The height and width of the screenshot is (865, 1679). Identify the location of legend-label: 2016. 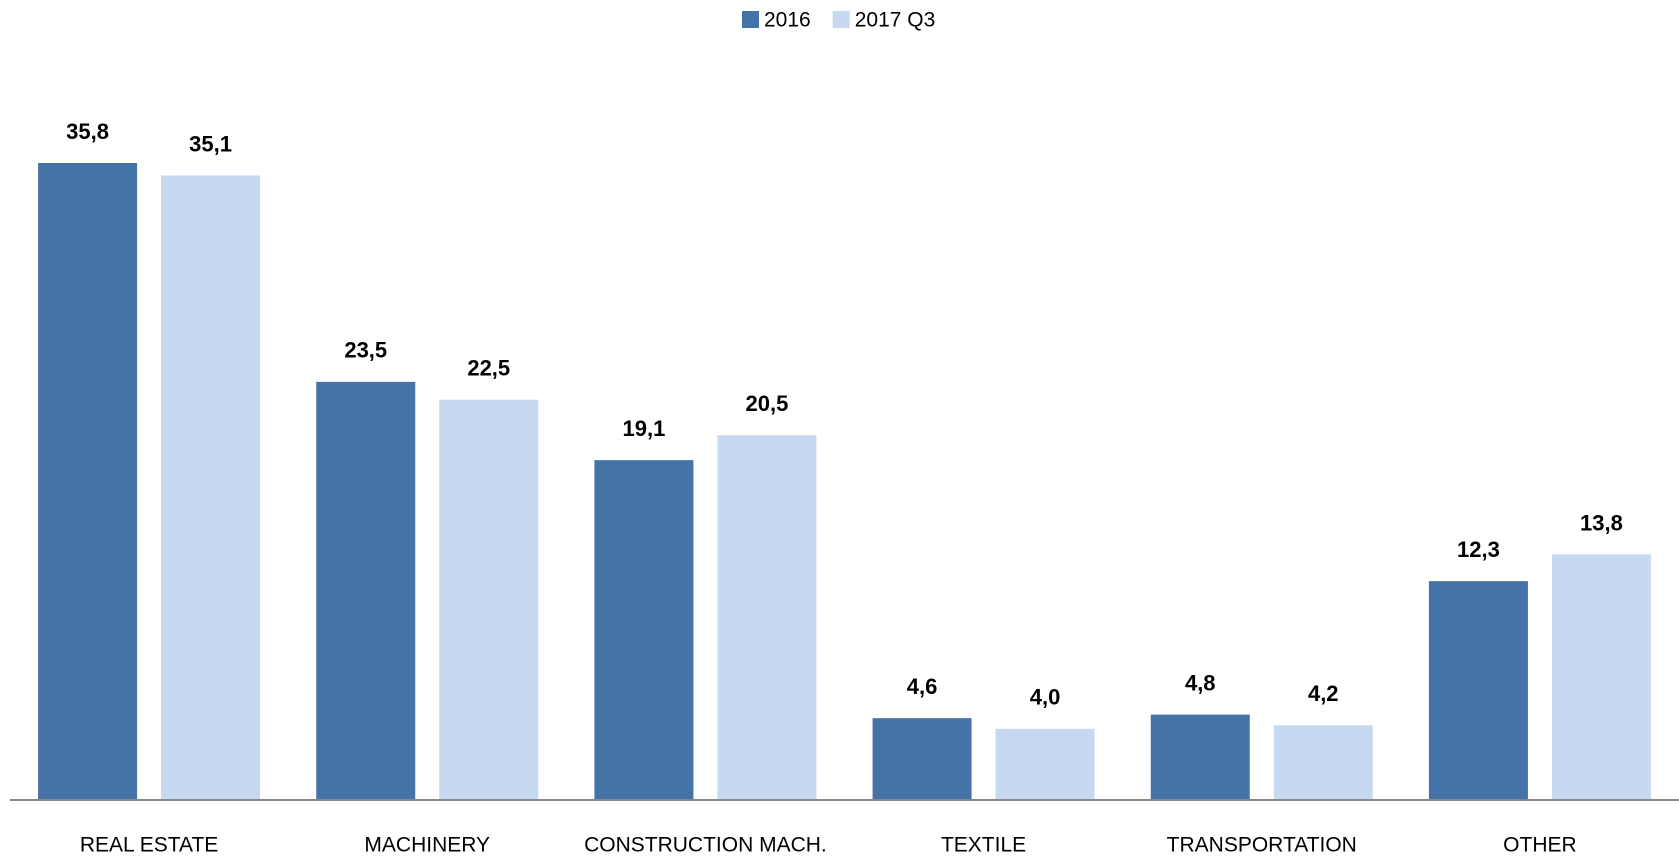
(787, 20).